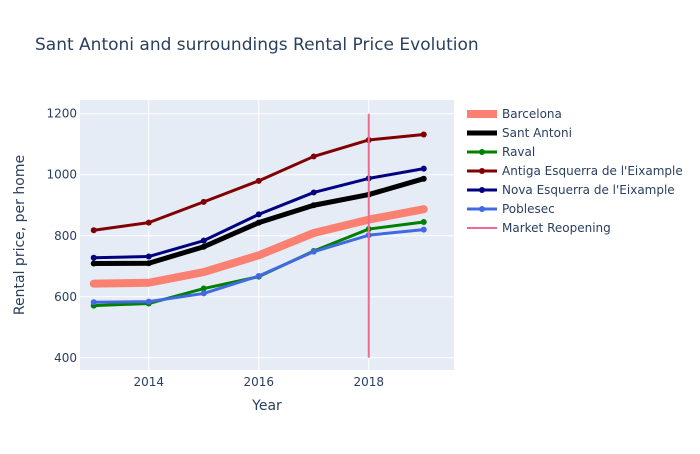  Describe the element at coordinates (65, 358) in the screenshot. I see `y-tick-label: 400` at that location.